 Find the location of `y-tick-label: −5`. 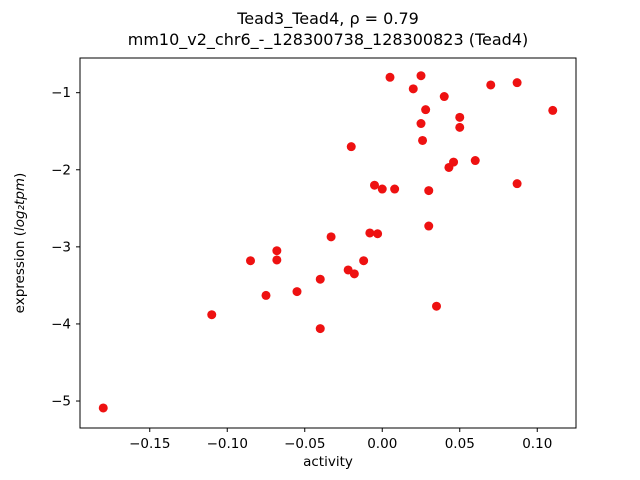

y-tick-label: −5 is located at coordinates (61, 402).